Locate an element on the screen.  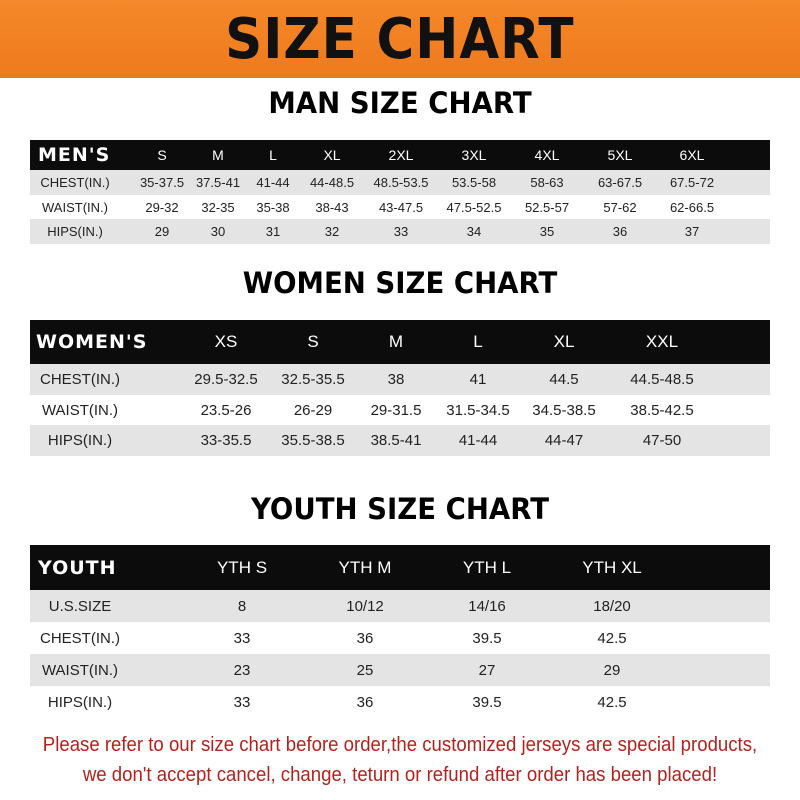
table-cell: 29 is located at coordinates (162, 231).